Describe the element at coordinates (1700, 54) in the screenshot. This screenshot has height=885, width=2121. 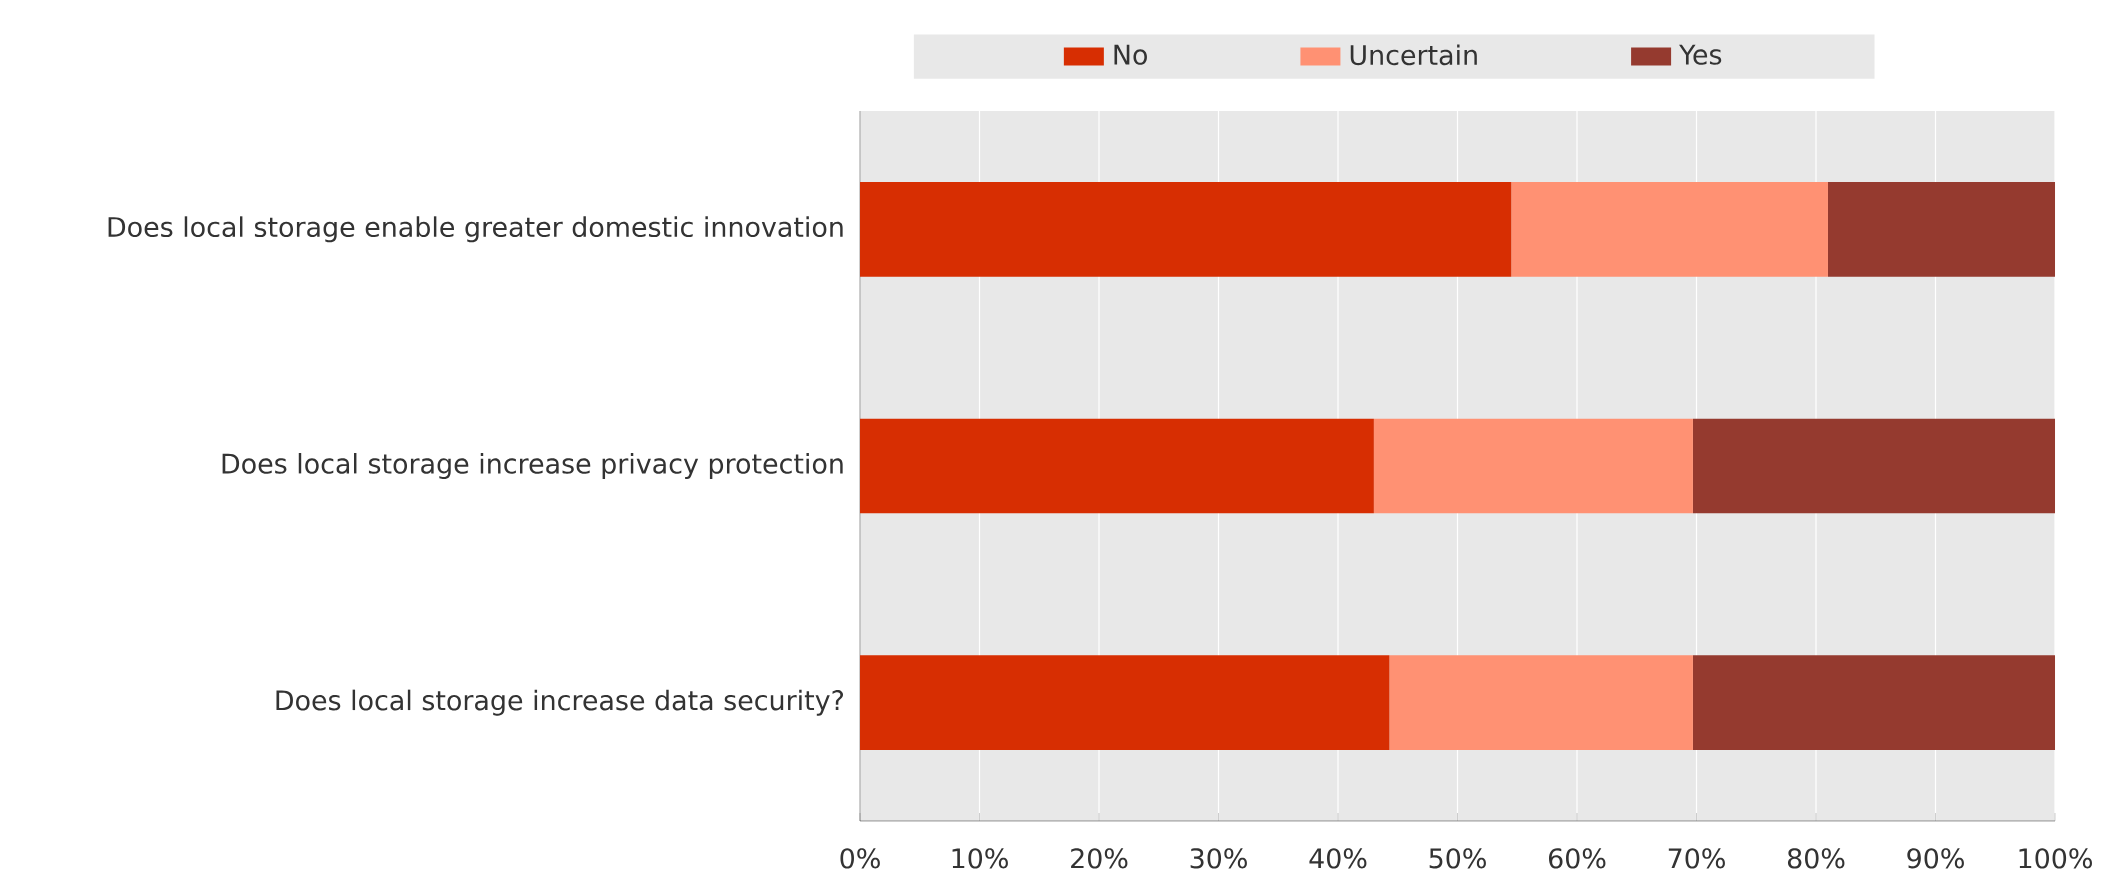
I see `legend-label: Yes` at that location.